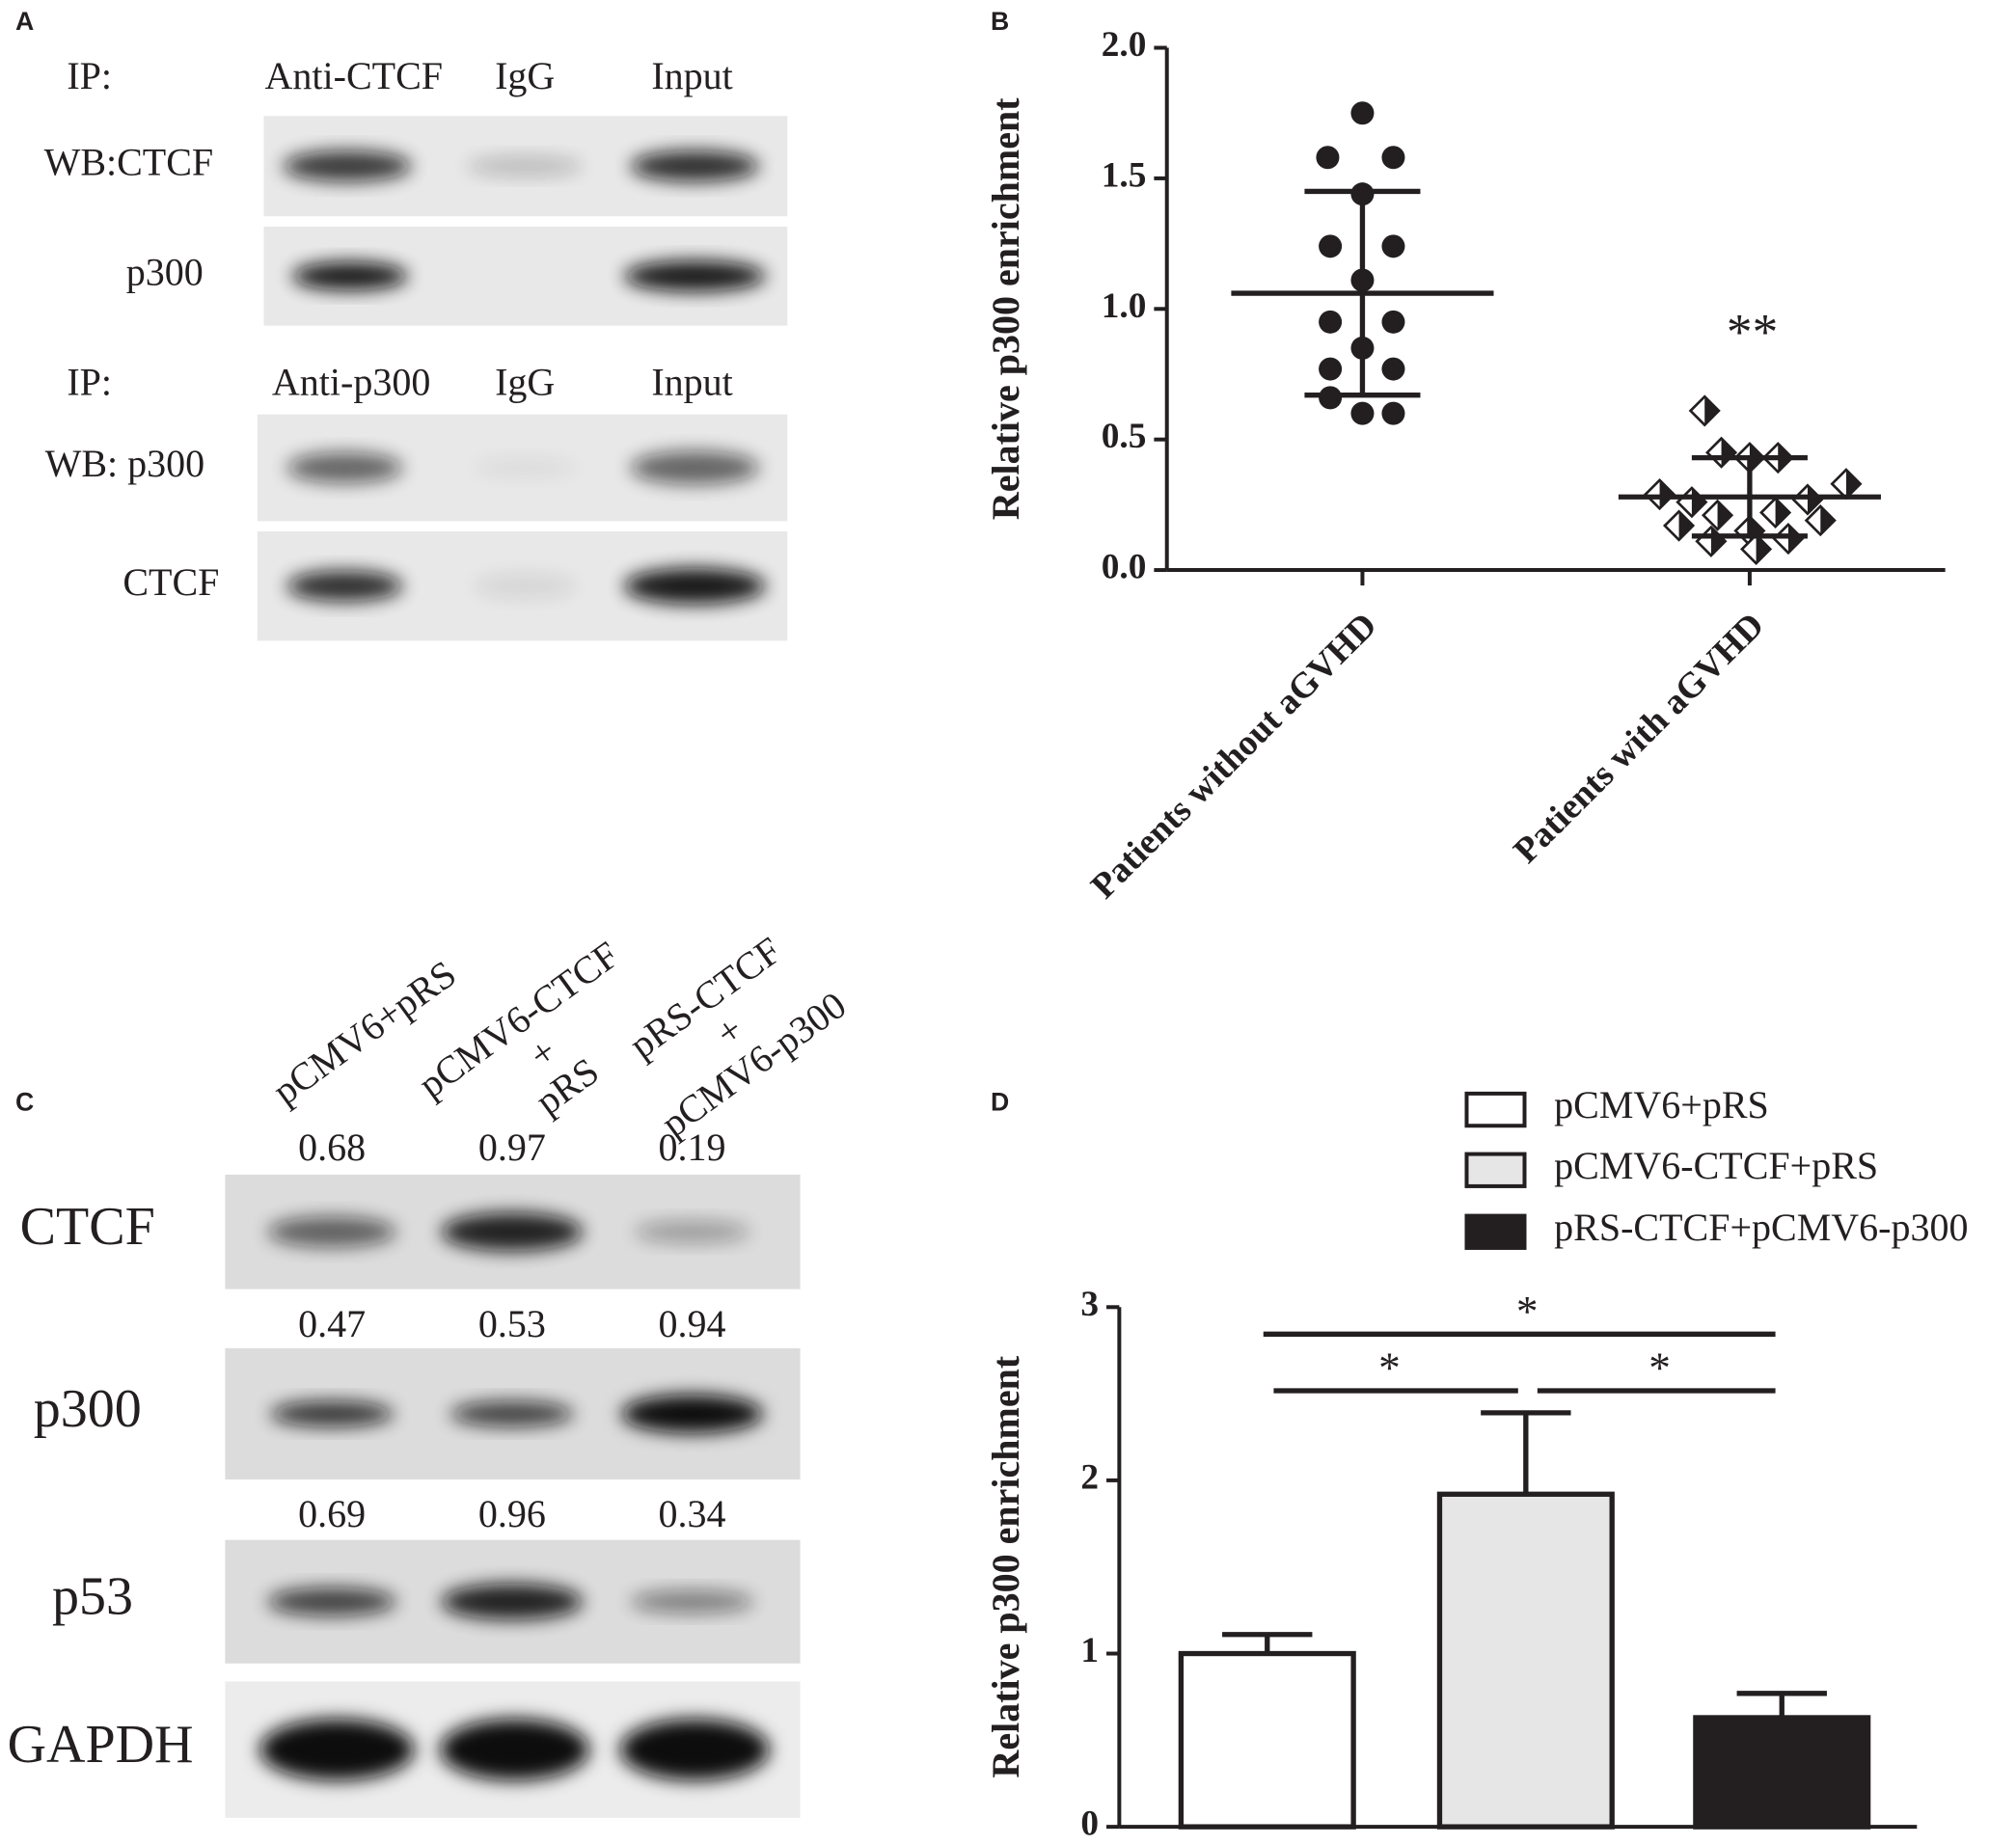 Image resolution: width=2016 pixels, height=1845 pixels. What do you see at coordinates (1000, 1102) in the screenshot?
I see `panel-label: D` at bounding box center [1000, 1102].